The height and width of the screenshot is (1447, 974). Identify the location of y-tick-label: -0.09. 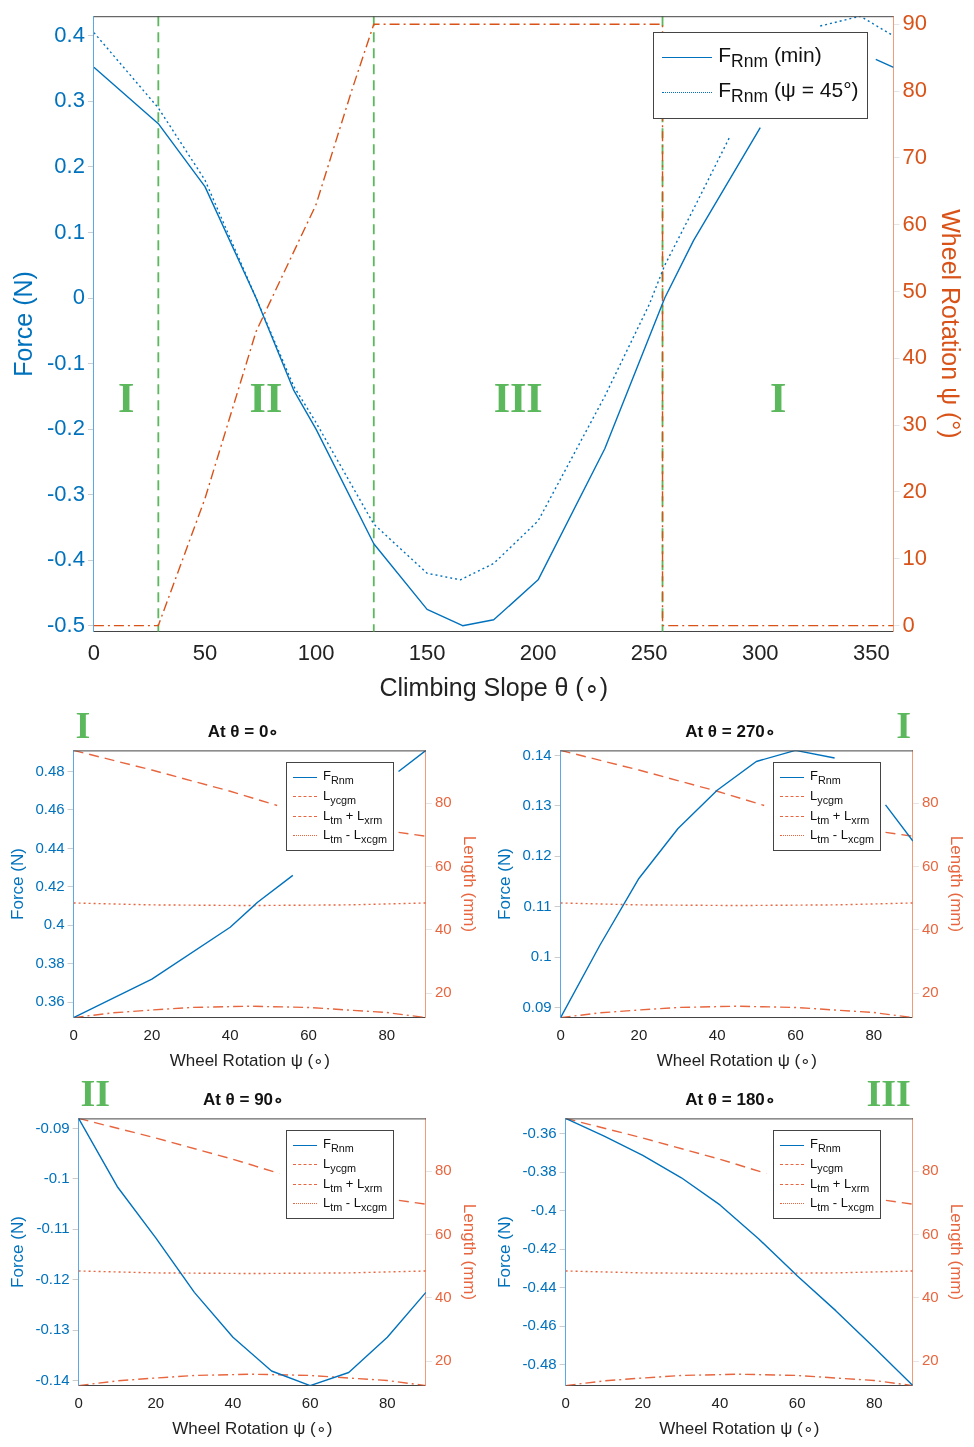
(52, 1127).